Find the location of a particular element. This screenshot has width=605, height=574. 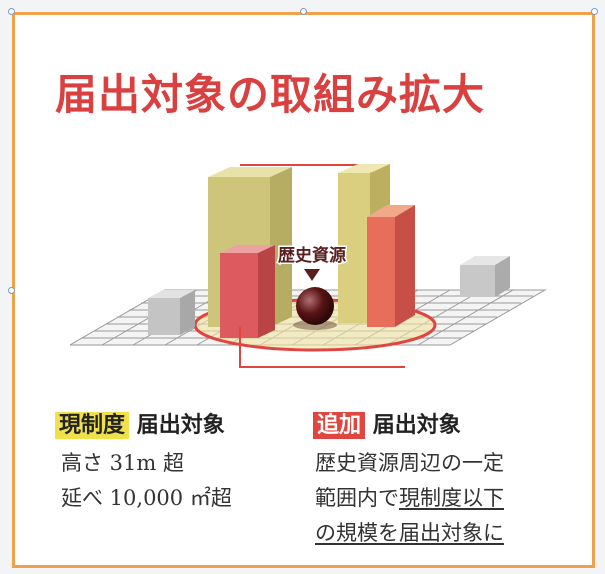

selection-handle-middle-left is located at coordinates (11, 290).